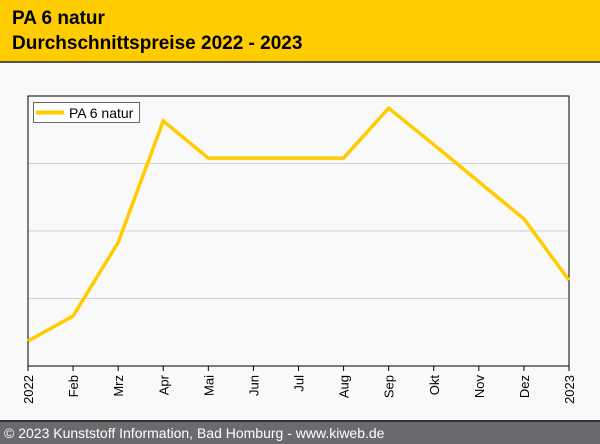 Image resolution: width=600 pixels, height=444 pixels. What do you see at coordinates (344, 386) in the screenshot?
I see `x-tick-label: Aug` at bounding box center [344, 386].